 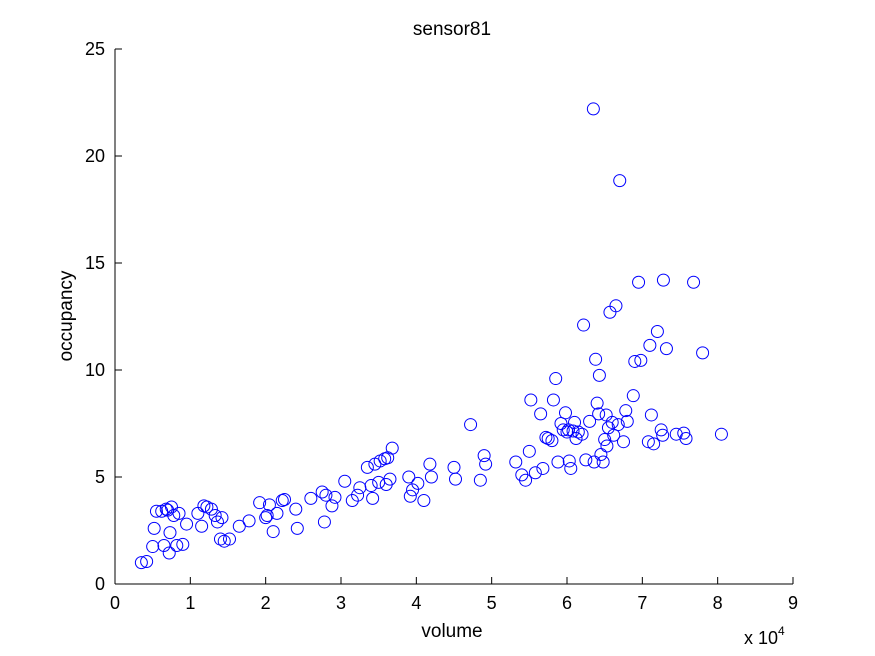 I want to click on x-axis-label: volume, so click(x=451, y=631).